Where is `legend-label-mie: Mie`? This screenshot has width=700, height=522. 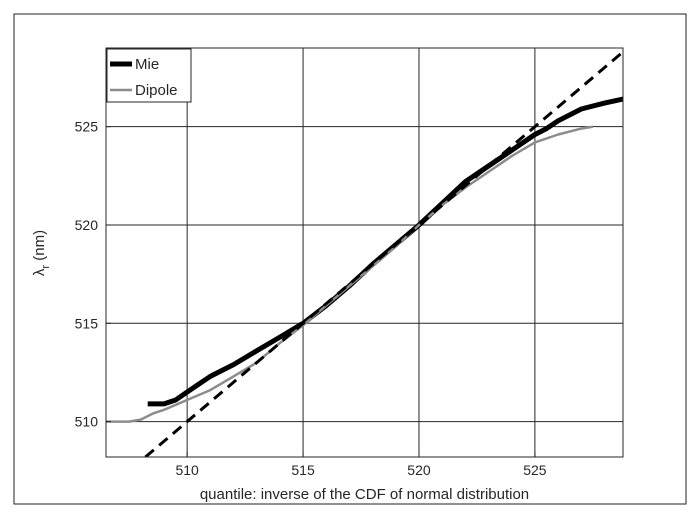
legend-label-mie: Mie is located at coordinates (147, 64).